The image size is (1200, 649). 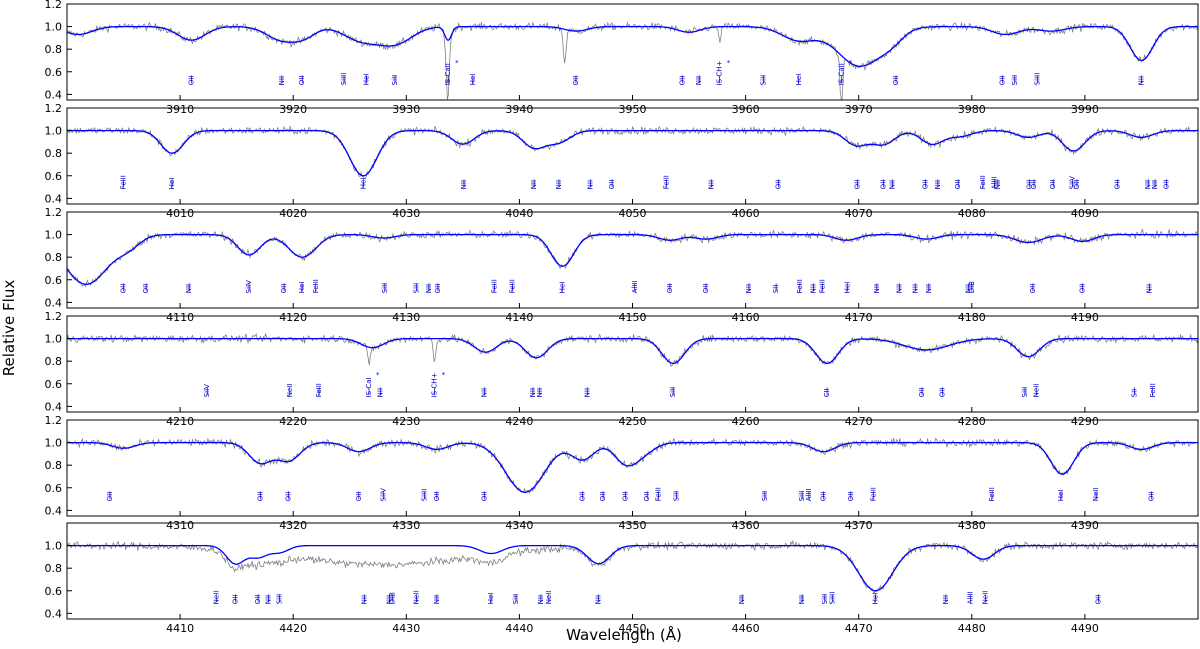 I want to click on x-axis-title: Wavelength (Å), so click(x=624, y=634).